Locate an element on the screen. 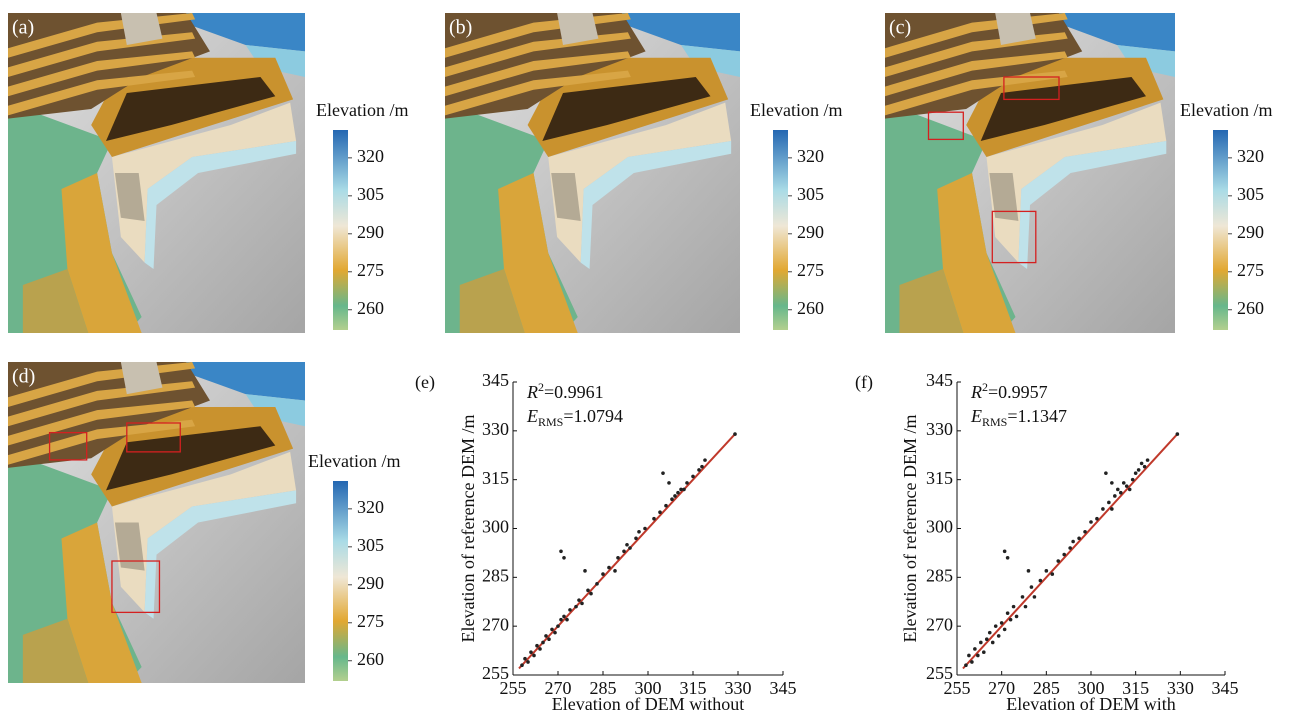 This screenshot has width=1293, height=714. fit-line is located at coordinates (627, 551).